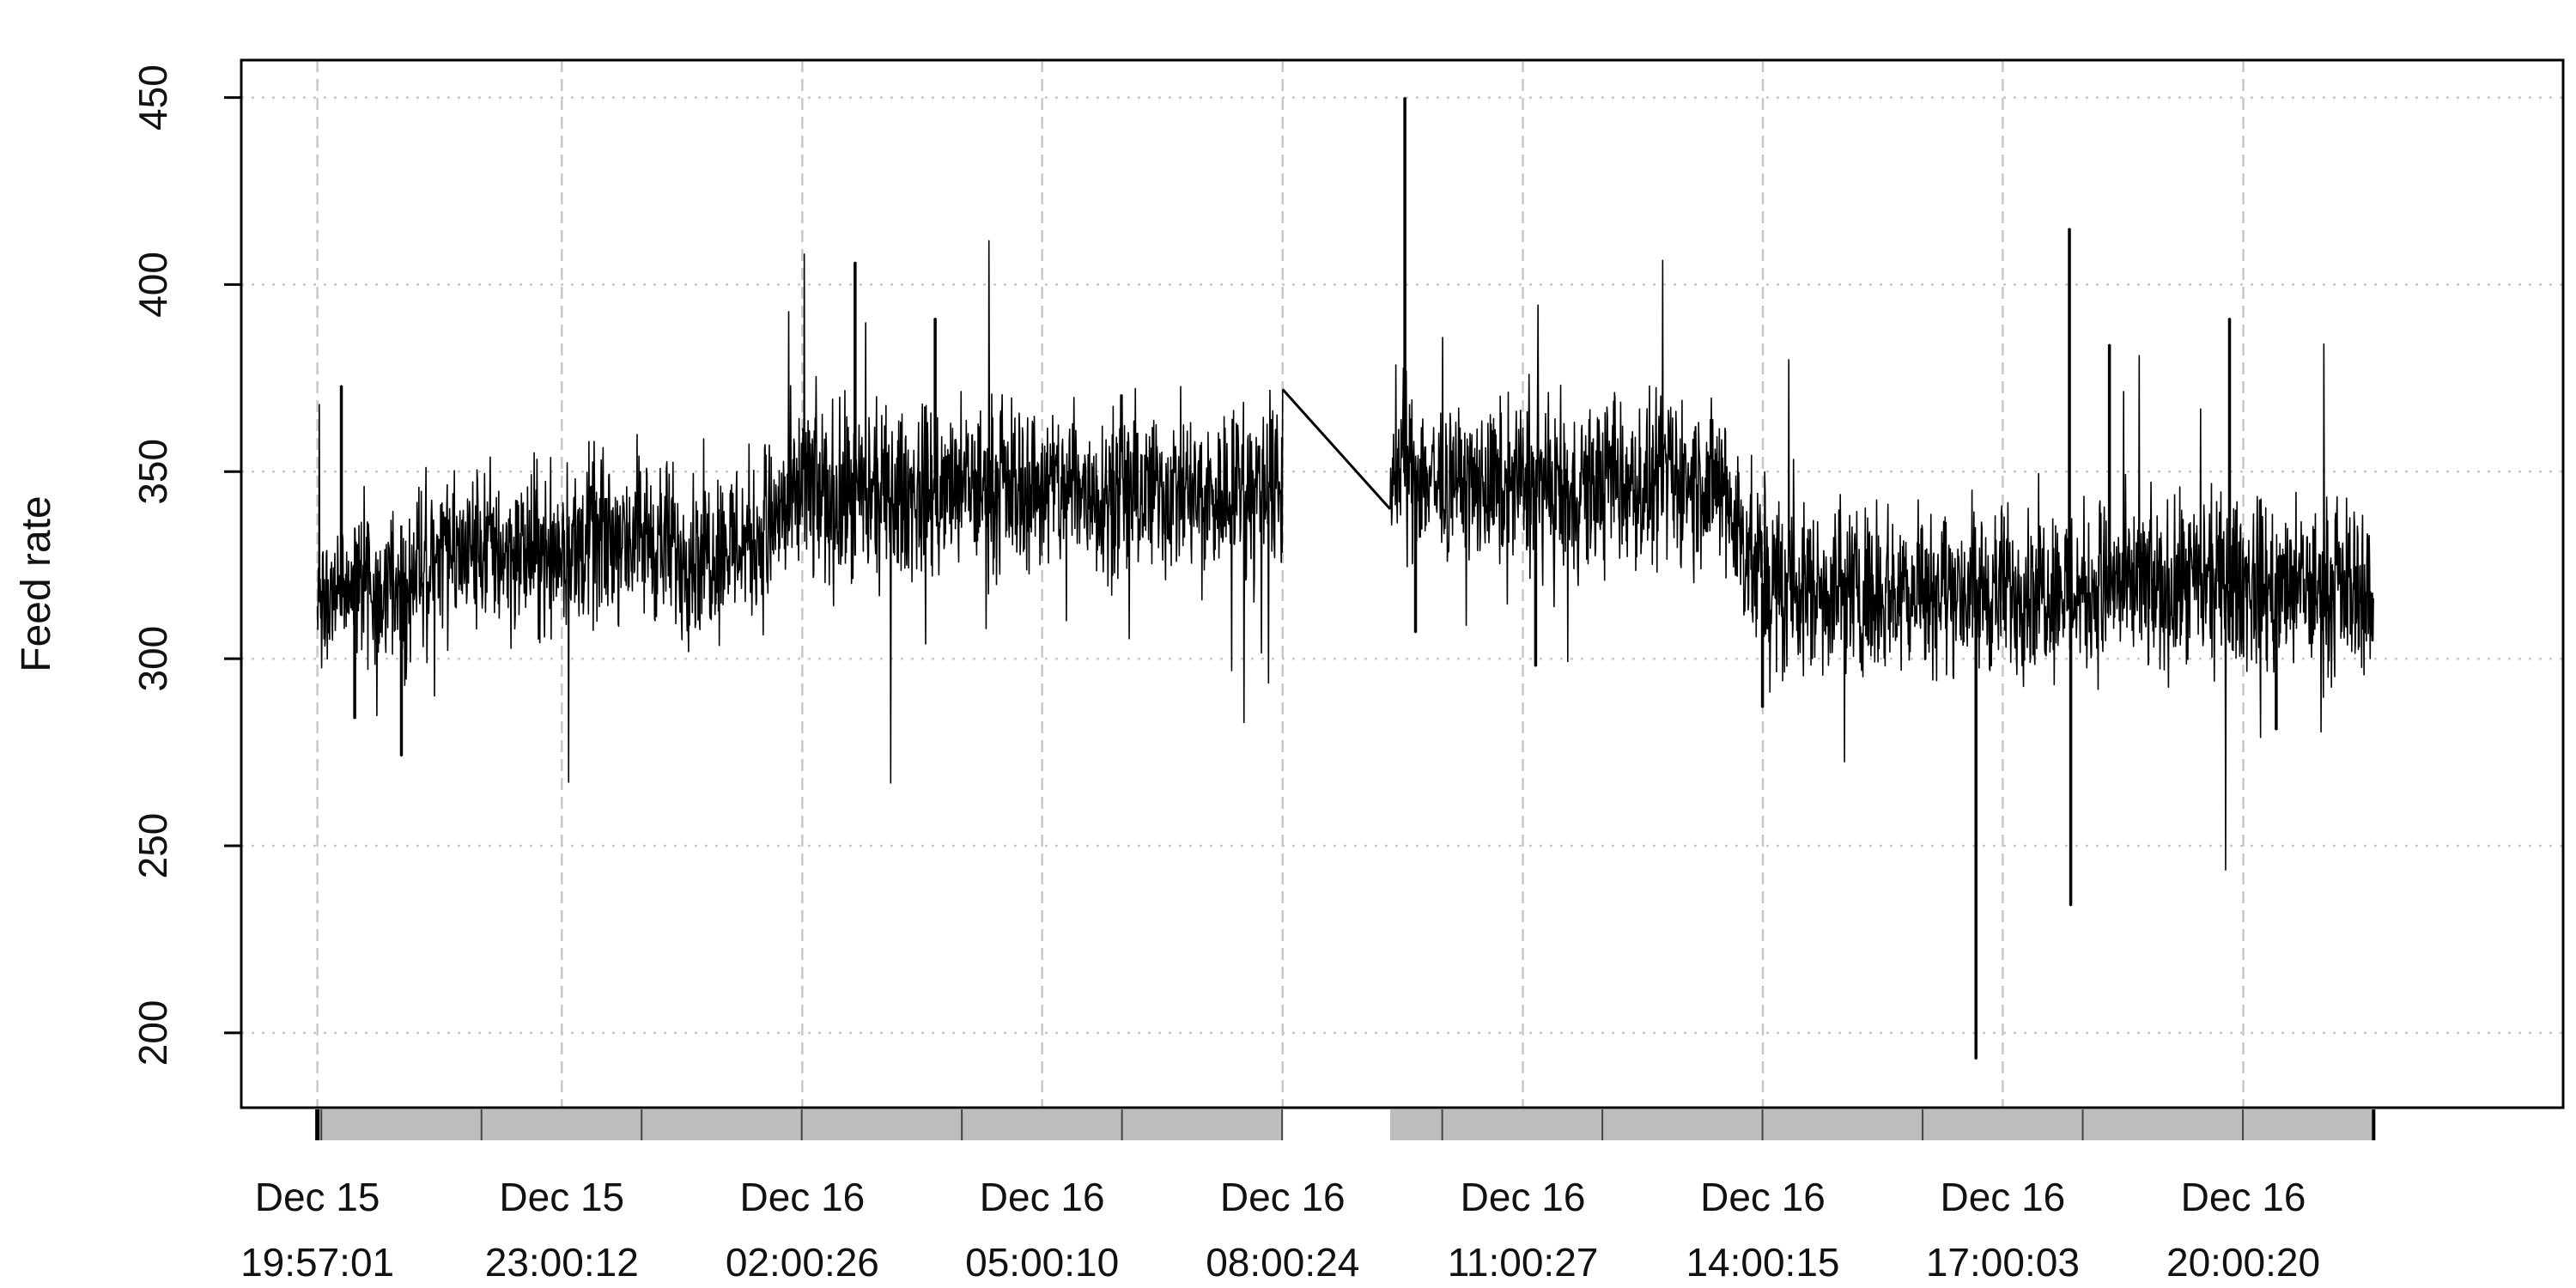  Describe the element at coordinates (153, 659) in the screenshot. I see `y-tick-label: 300` at that location.